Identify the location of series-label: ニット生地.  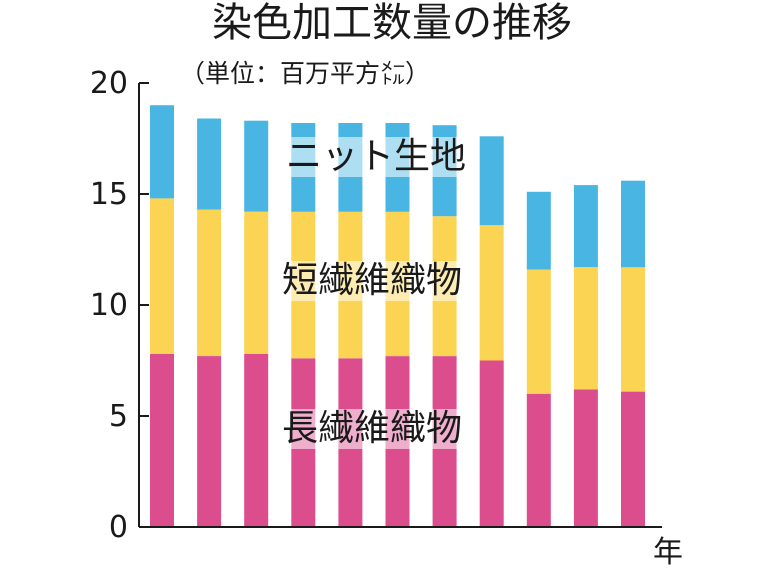
(376, 156).